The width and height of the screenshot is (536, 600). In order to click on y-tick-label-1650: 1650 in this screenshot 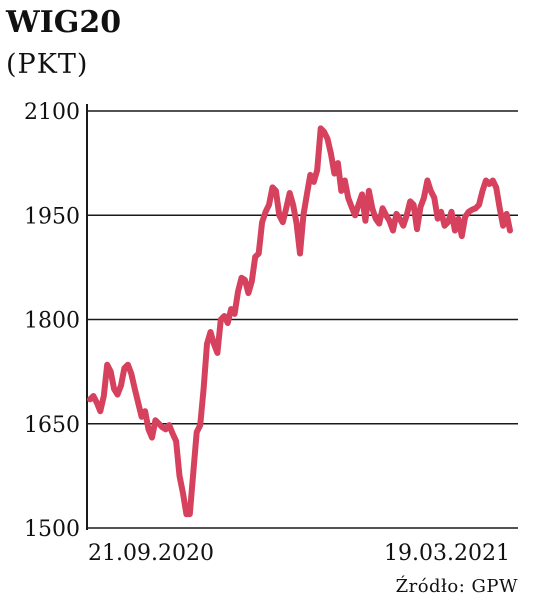, I will do `click(52, 425)`.